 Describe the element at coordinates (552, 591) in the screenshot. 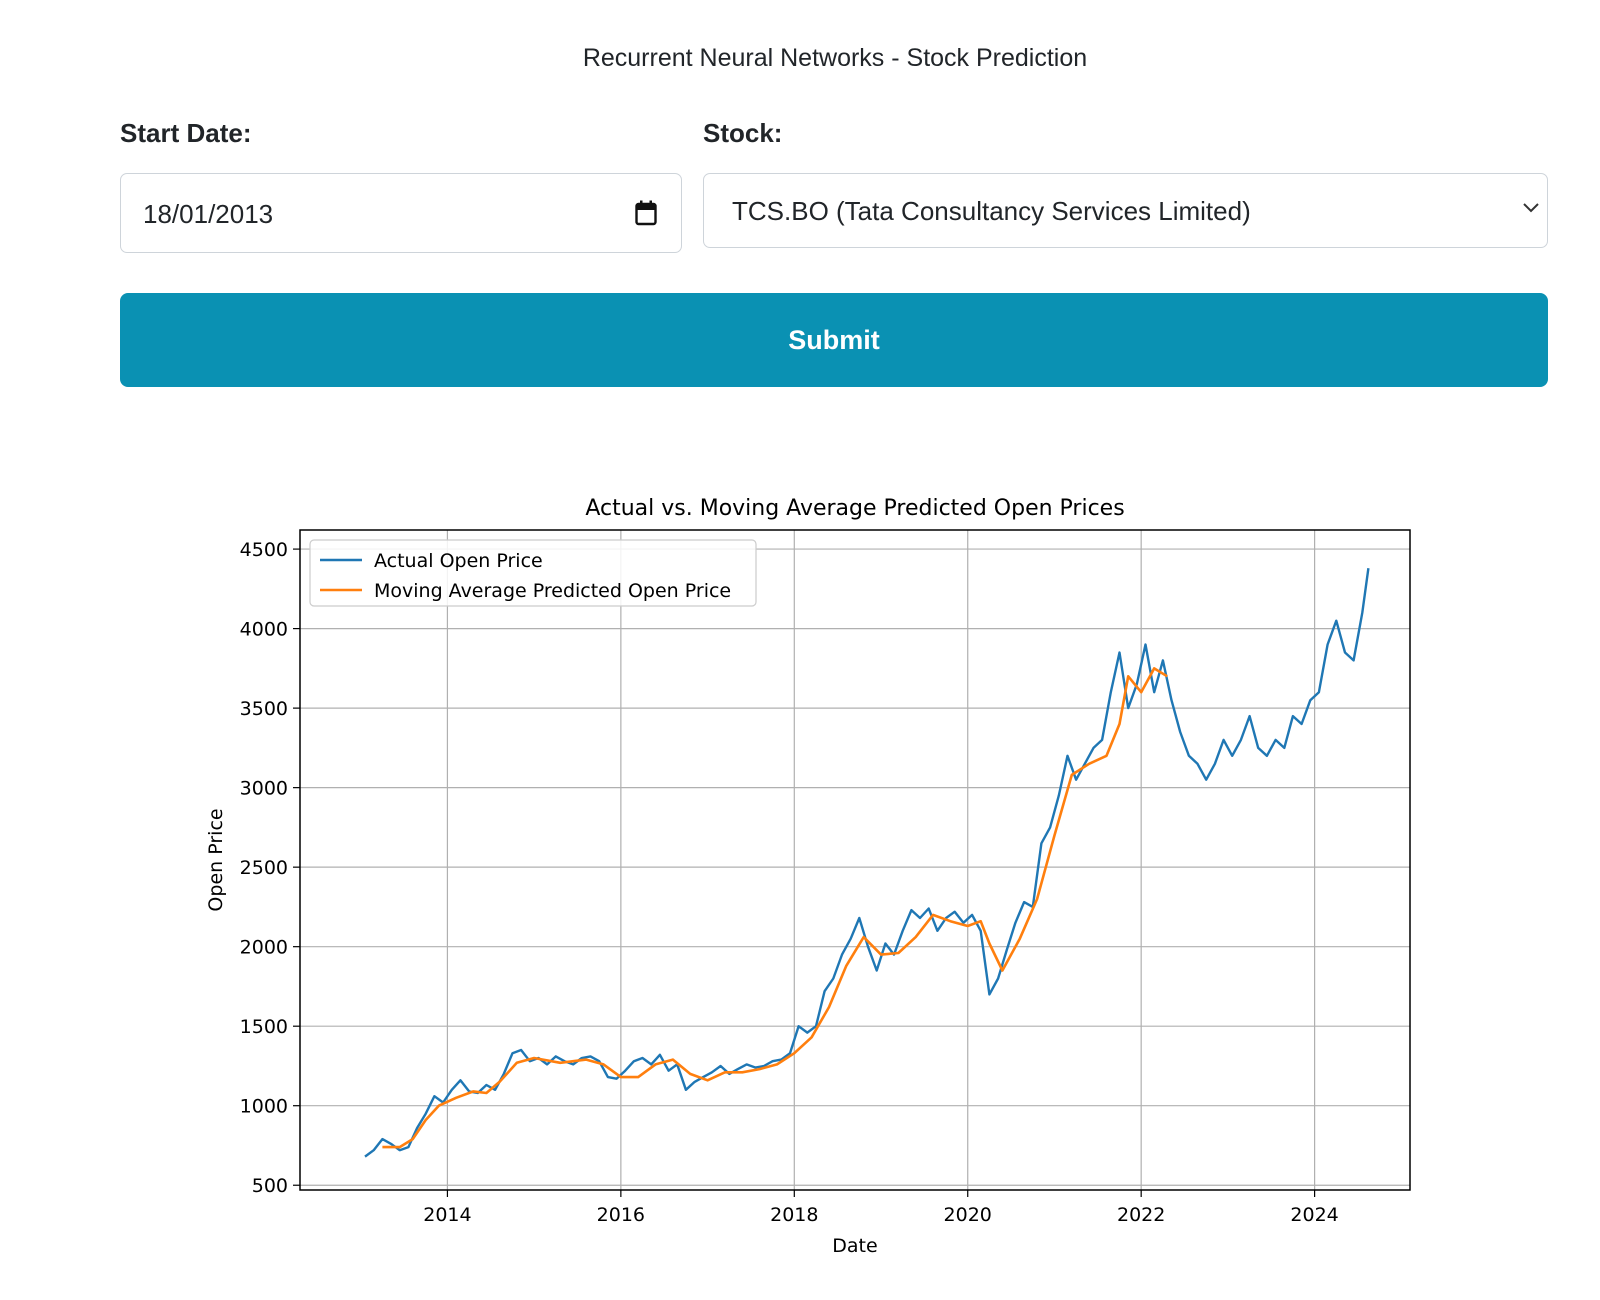

I see `legend-label: Moving Average Predicted Open Price` at that location.